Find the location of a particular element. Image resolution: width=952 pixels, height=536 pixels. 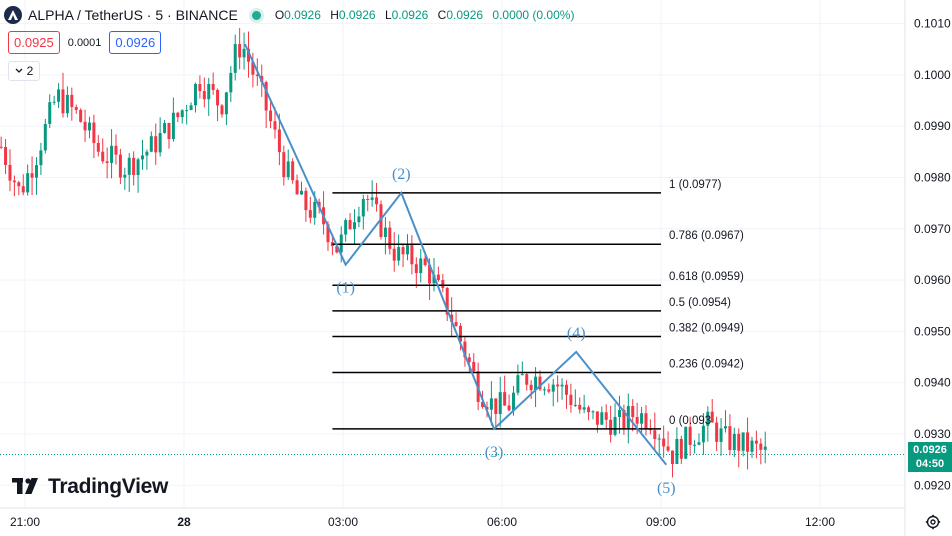

time-tick-label: 03:00 is located at coordinates (343, 522).